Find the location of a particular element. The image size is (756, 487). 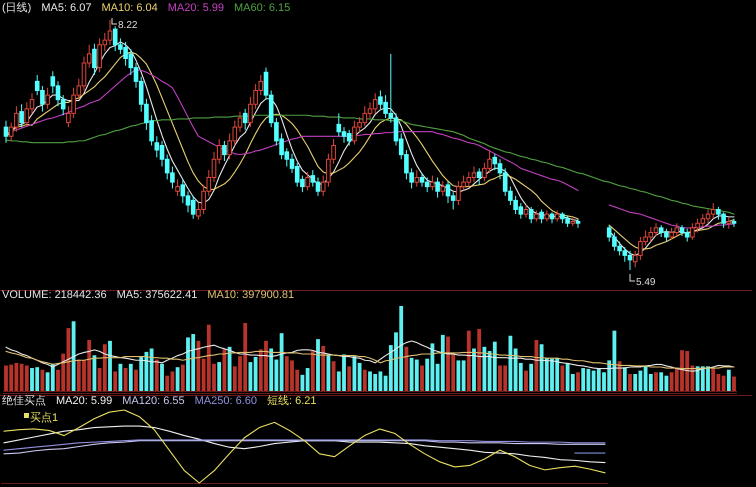

series-label: MA20: 5.99 is located at coordinates (84, 401).